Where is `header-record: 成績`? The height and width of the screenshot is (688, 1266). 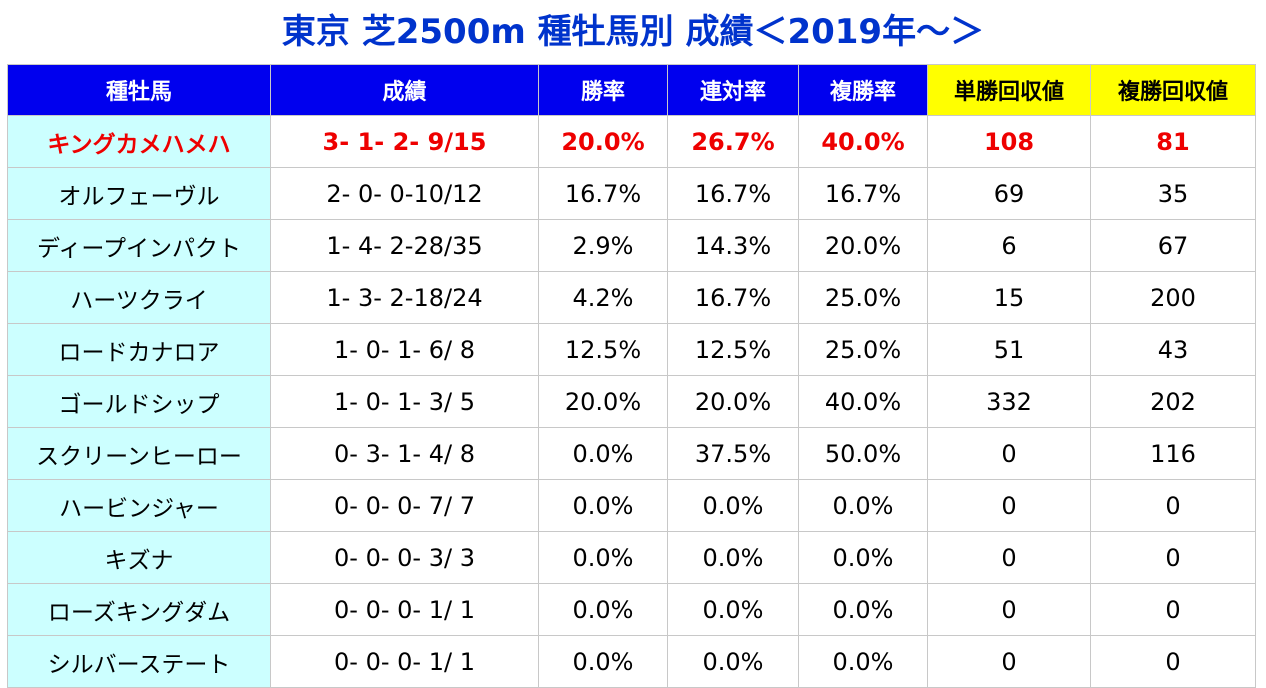
header-record: 成績 is located at coordinates (404, 90).